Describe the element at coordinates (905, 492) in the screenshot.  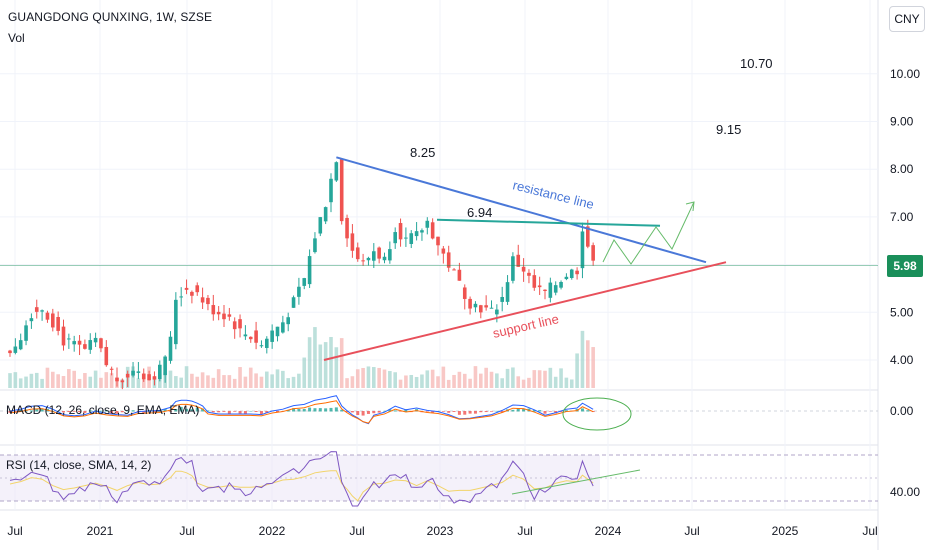
I see `rsi-tick-label: 40.00` at that location.